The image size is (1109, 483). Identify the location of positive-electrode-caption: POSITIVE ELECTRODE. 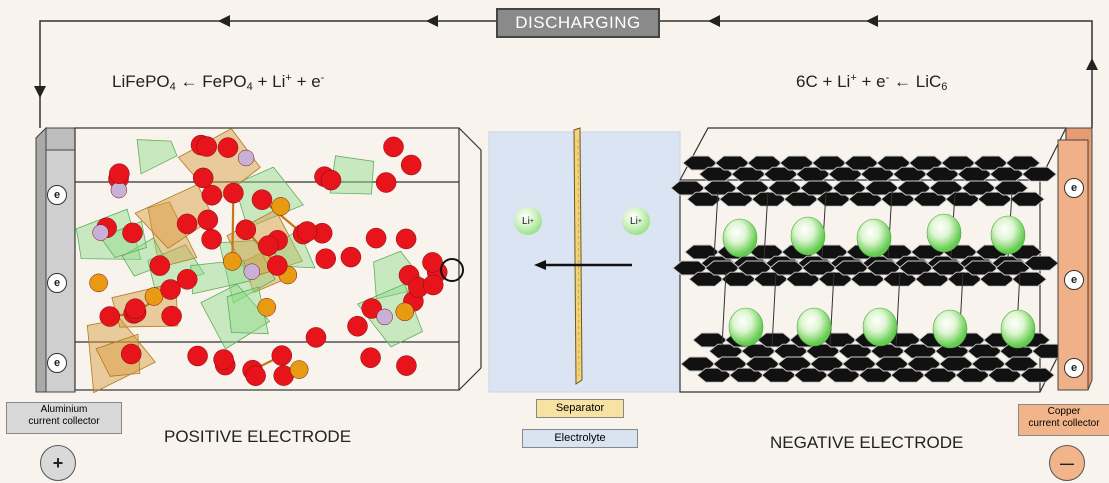
(258, 436).